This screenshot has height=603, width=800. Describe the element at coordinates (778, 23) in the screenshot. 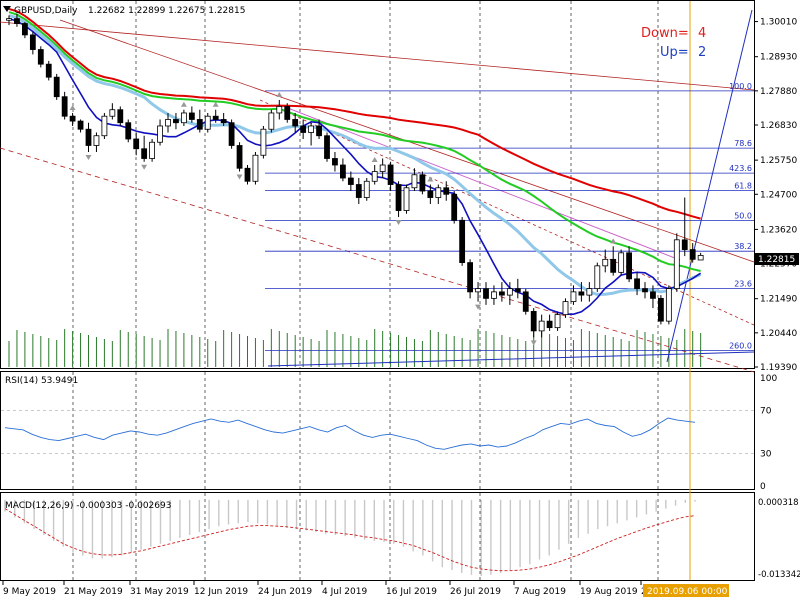

I see `price-tick-label: 1.30010` at that location.